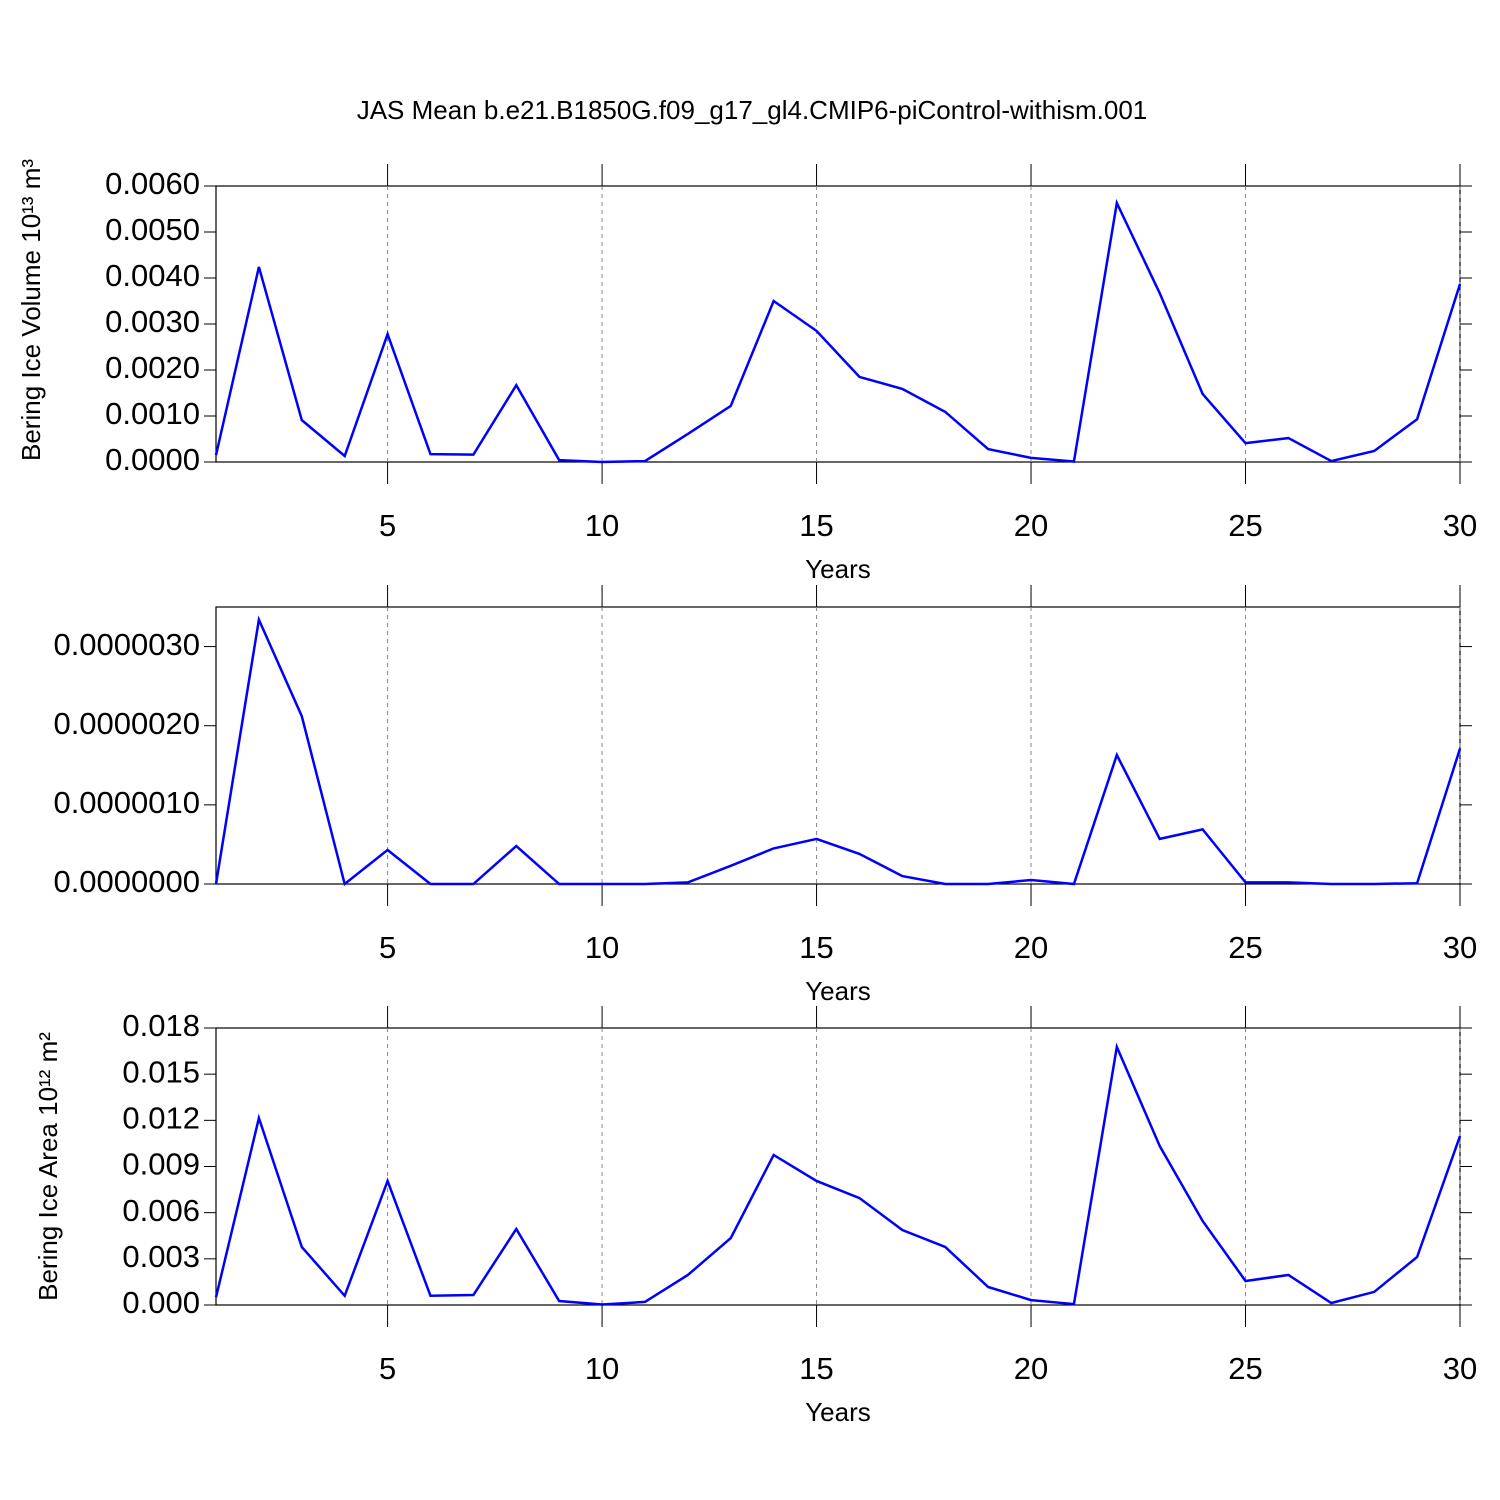  Describe the element at coordinates (152, 459) in the screenshot. I see `y-tick-label: 0.0000` at that location.